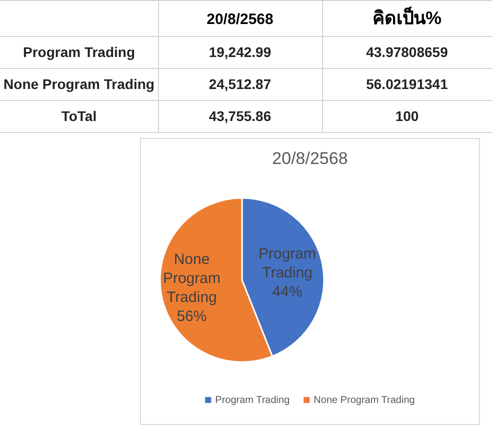  Describe the element at coordinates (240, 84) in the screenshot. I see `text: 24,512.87` at that location.